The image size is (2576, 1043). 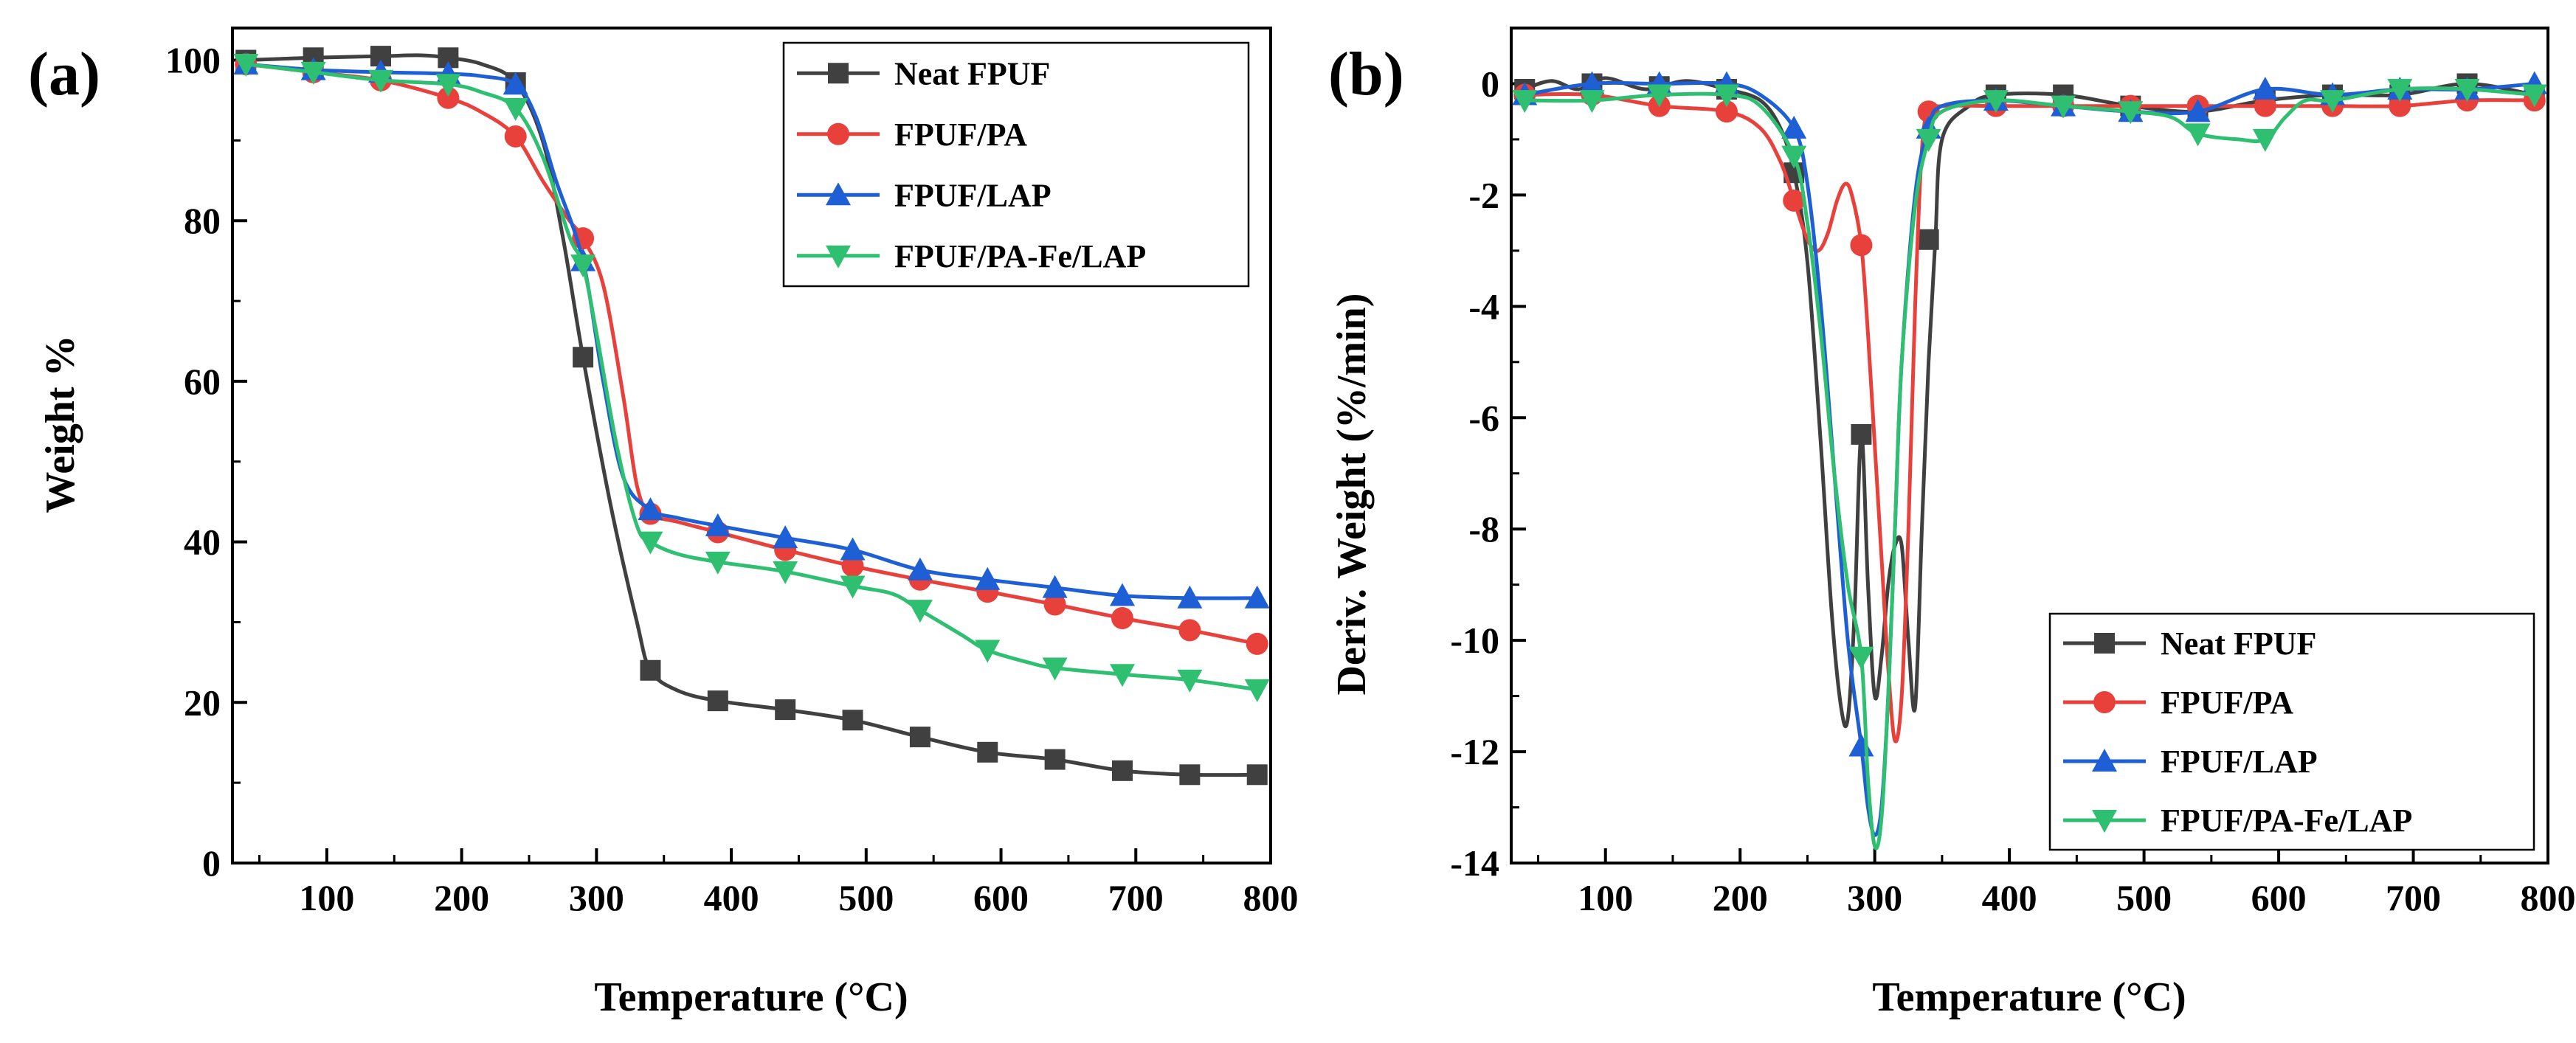 What do you see at coordinates (866, 897) in the screenshot?
I see `x-tick-label: 500` at bounding box center [866, 897].